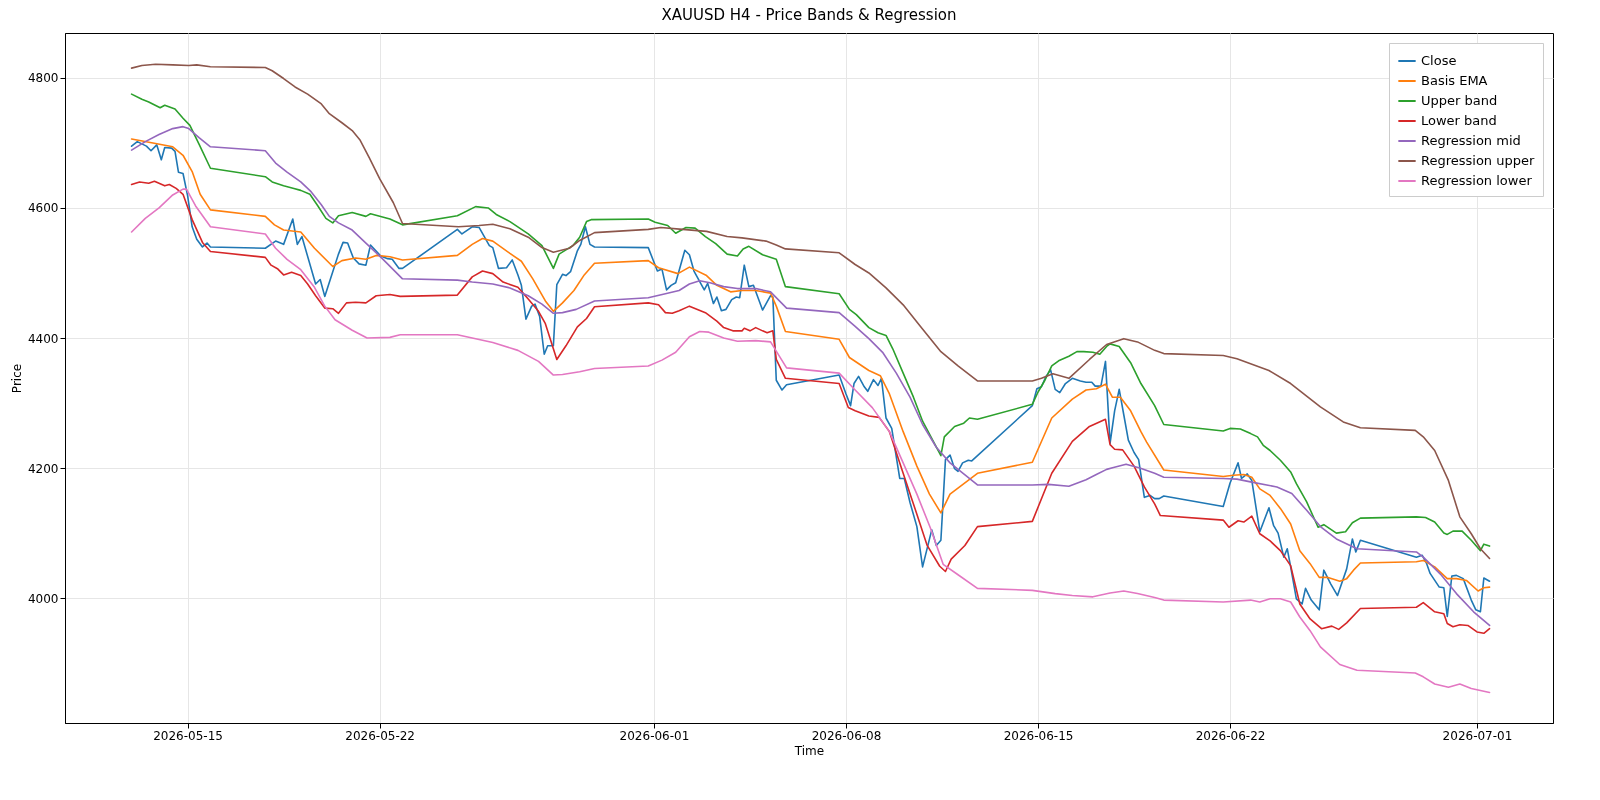 This screenshot has width=1600, height=800. Describe the element at coordinates (43, 468) in the screenshot. I see `y-tick-label: 4200` at that location.